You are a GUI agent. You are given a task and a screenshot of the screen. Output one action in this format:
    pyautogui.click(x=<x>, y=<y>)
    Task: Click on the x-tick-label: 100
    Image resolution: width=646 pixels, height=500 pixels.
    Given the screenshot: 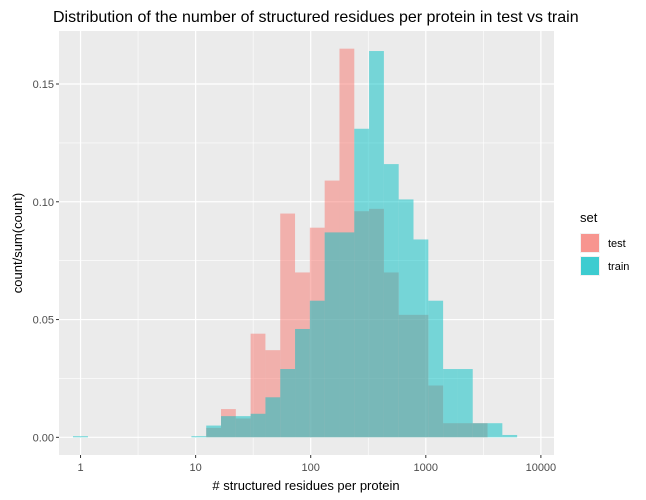 What is the action you would take?
    pyautogui.click(x=311, y=468)
    